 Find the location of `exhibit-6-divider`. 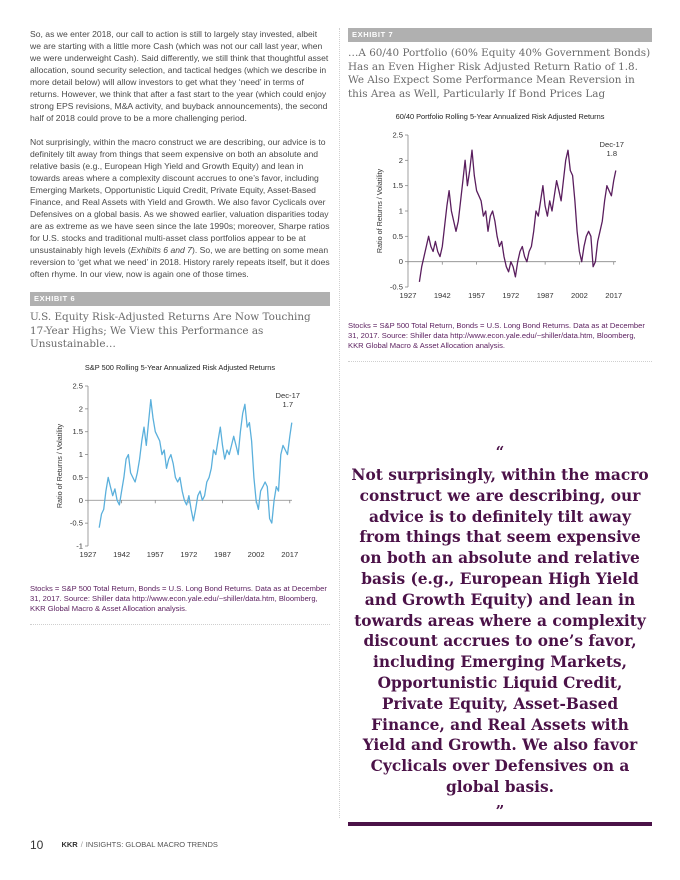

exhibit-6-divider is located at coordinates (180, 624).